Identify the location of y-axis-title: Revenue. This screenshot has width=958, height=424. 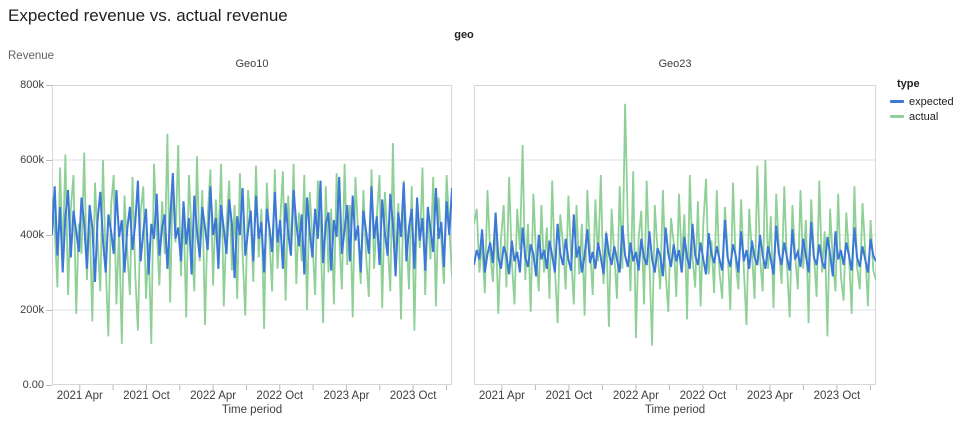
(31, 56).